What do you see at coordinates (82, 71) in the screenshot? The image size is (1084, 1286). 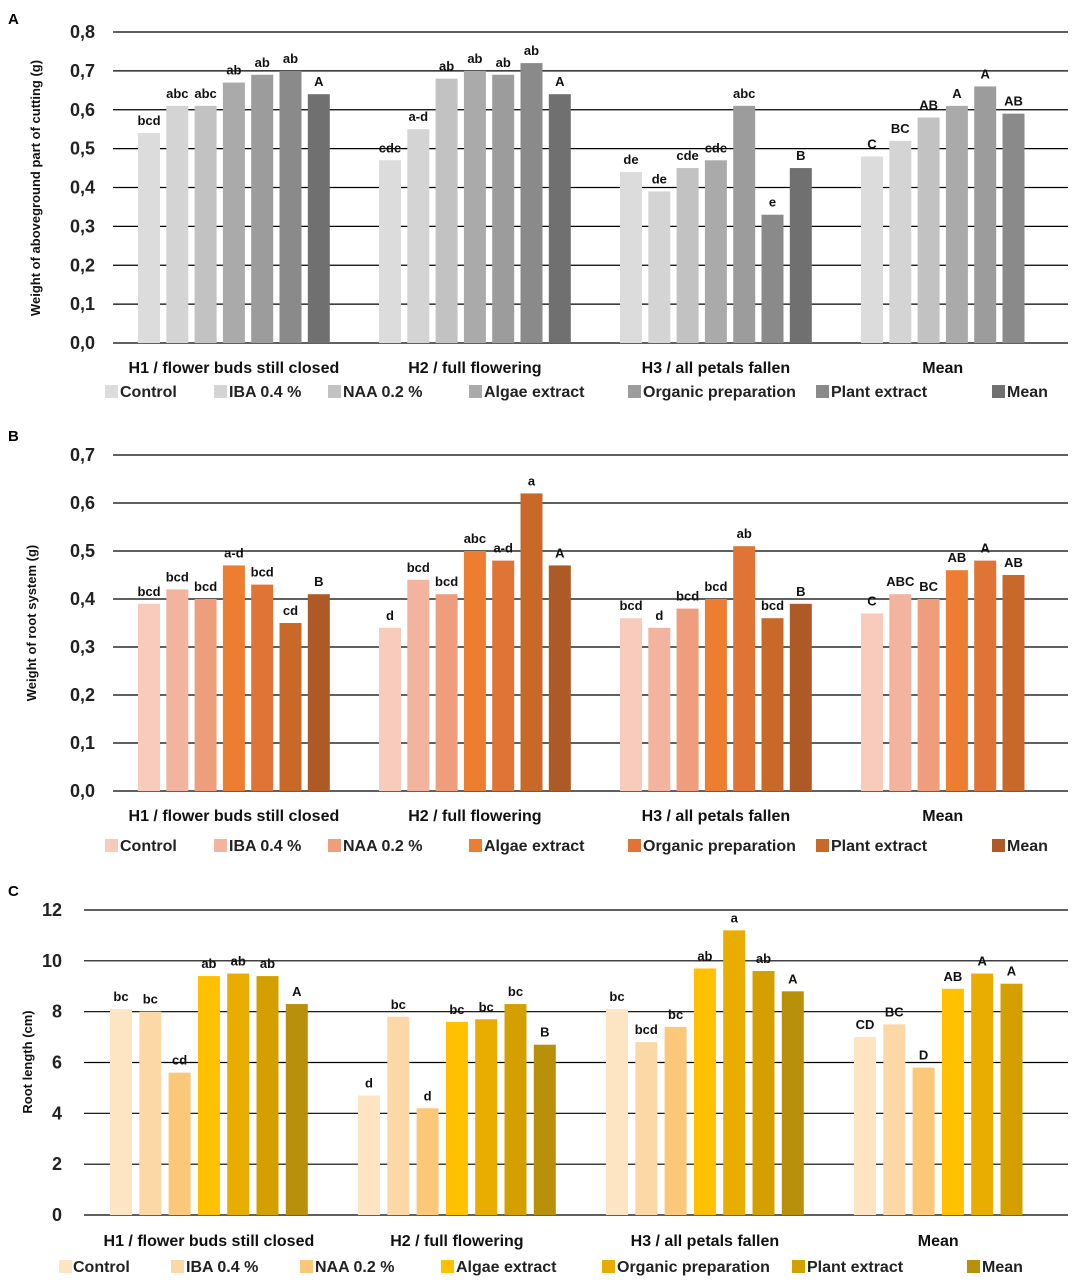 I see `y-tick-label: 0,7` at bounding box center [82, 71].